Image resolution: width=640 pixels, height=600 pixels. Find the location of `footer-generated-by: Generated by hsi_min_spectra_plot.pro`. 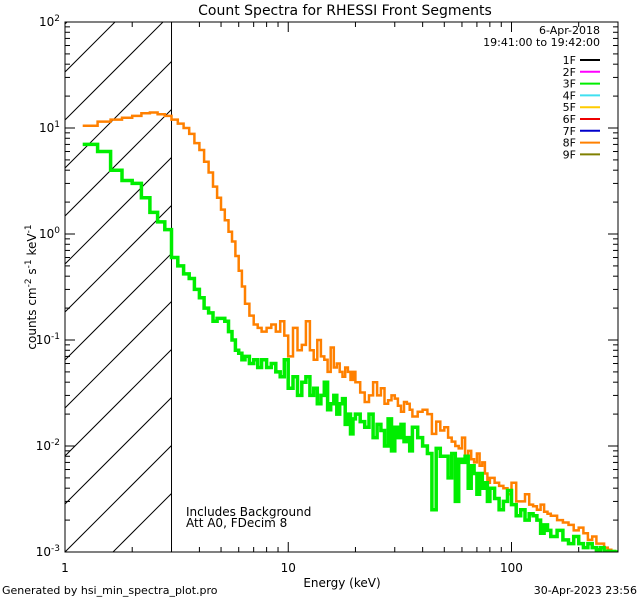

footer-generated-by: Generated by hsi_min_spectra_plot.pro is located at coordinates (110, 590).